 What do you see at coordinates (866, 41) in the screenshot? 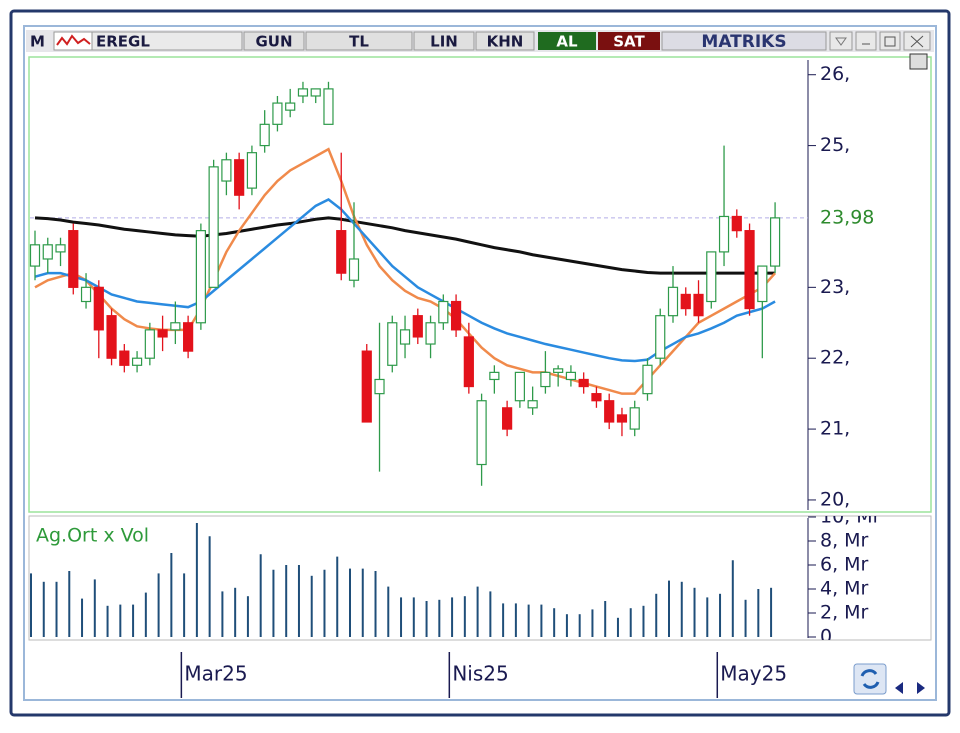
I see `minimize` at bounding box center [866, 41].